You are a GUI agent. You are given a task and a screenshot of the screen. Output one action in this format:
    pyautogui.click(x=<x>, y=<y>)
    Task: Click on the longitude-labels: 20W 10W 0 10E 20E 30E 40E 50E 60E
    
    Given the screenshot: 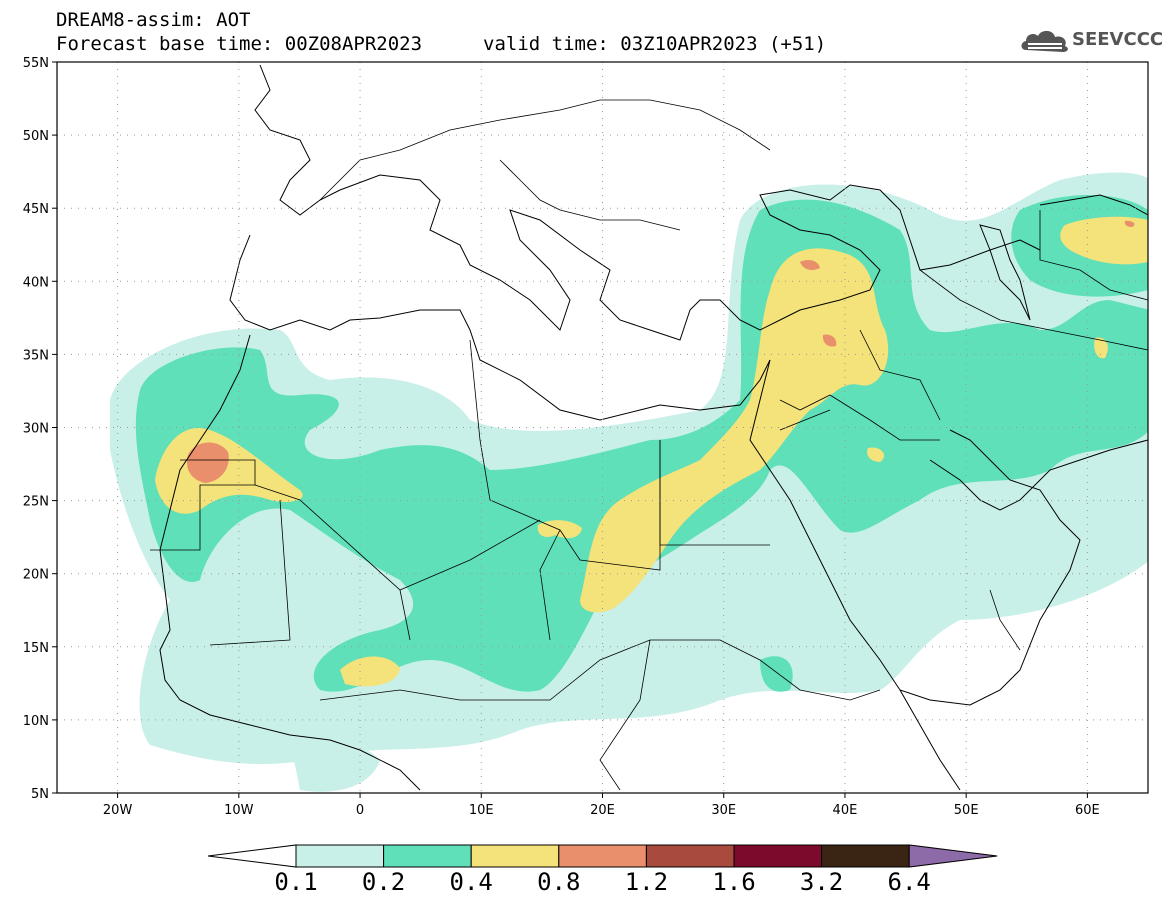 What is the action you would take?
    pyautogui.click(x=601, y=810)
    